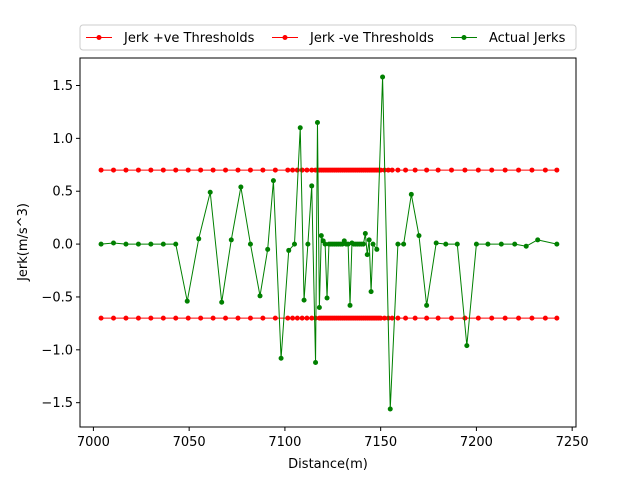 This screenshot has width=640, height=480. Describe the element at coordinates (93, 442) in the screenshot. I see `x-tick-label: 7000` at that location.